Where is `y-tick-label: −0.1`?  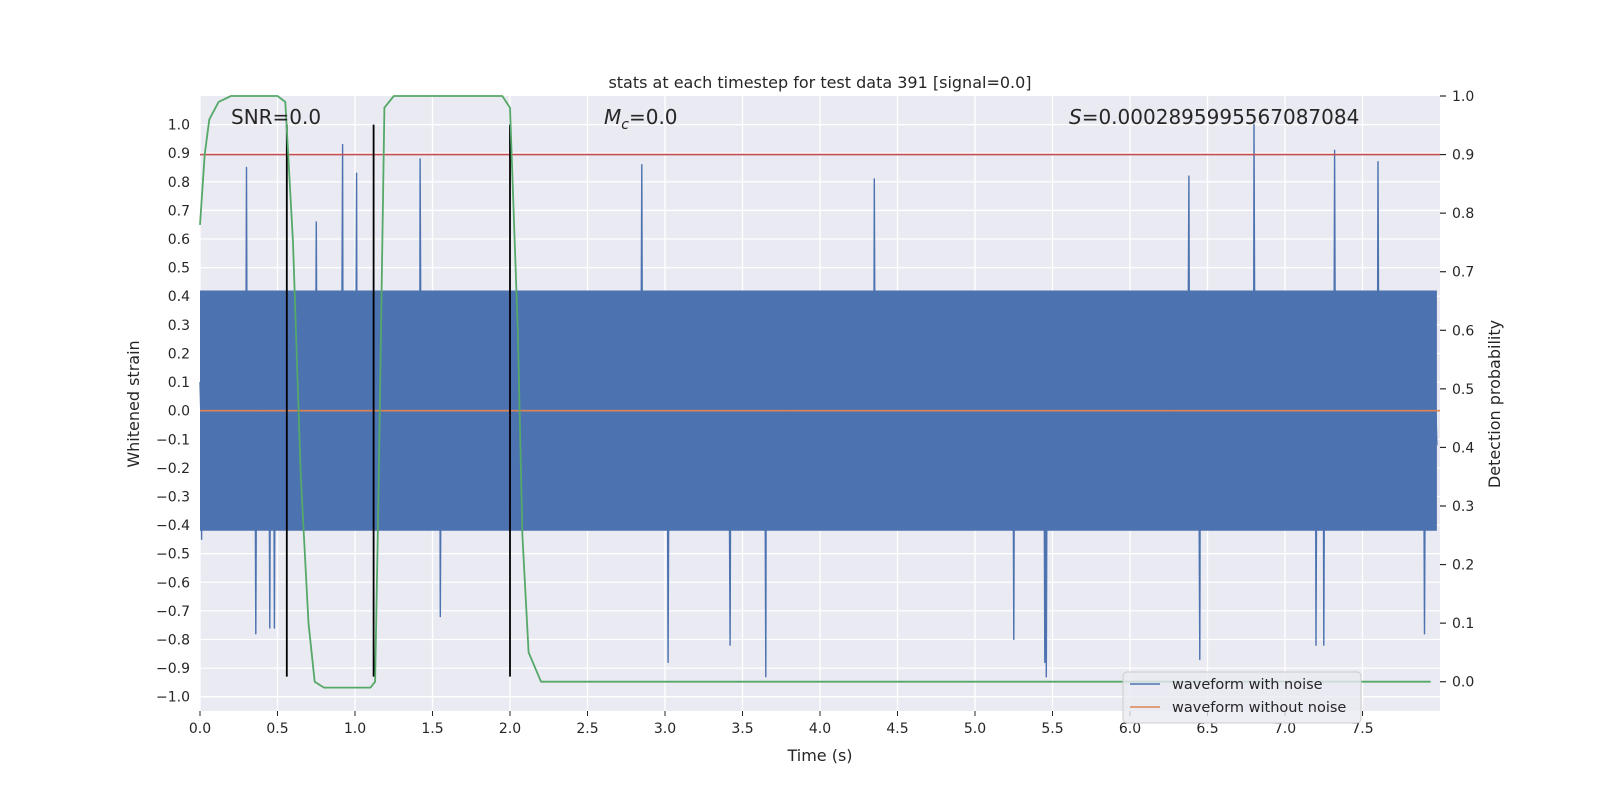
y-tick-label: −0.1 is located at coordinates (173, 440).